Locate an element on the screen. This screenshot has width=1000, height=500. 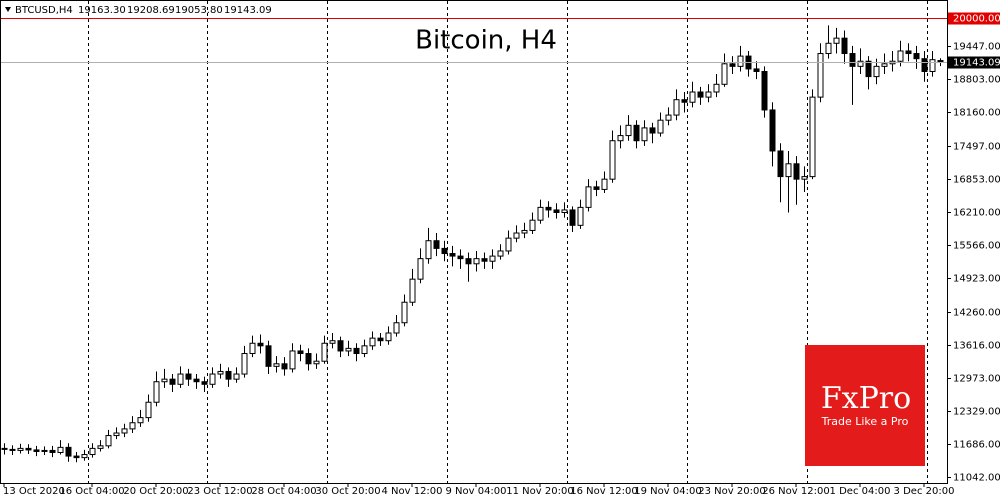
x-tick-label: 16 Oct 04:00 is located at coordinates (91, 491).